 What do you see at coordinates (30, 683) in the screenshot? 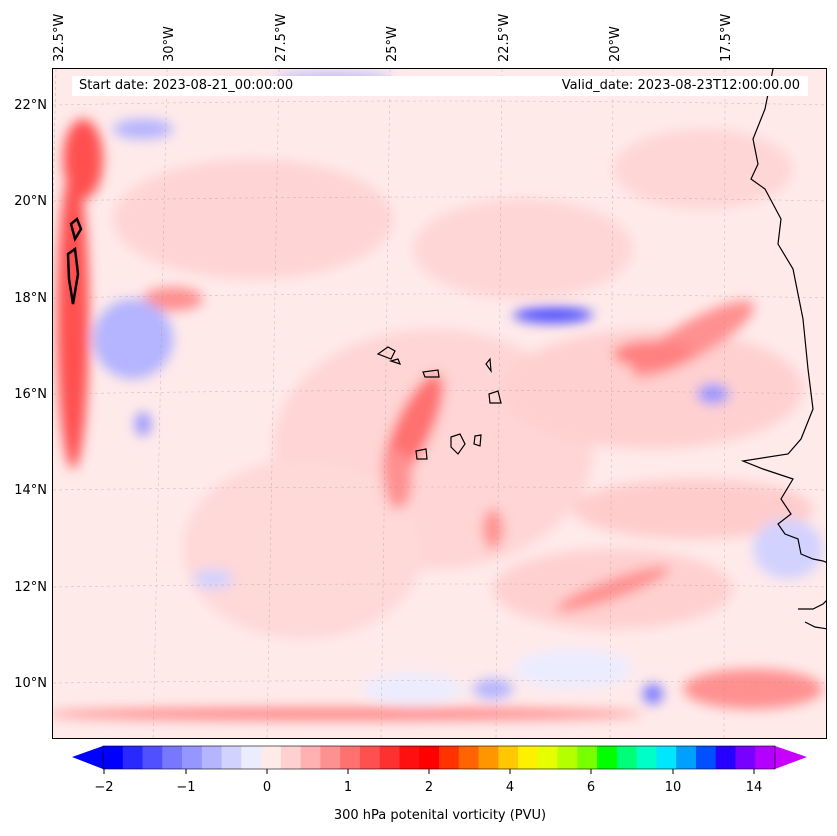
I see `lat-label-10n: 10°N` at bounding box center [30, 683].